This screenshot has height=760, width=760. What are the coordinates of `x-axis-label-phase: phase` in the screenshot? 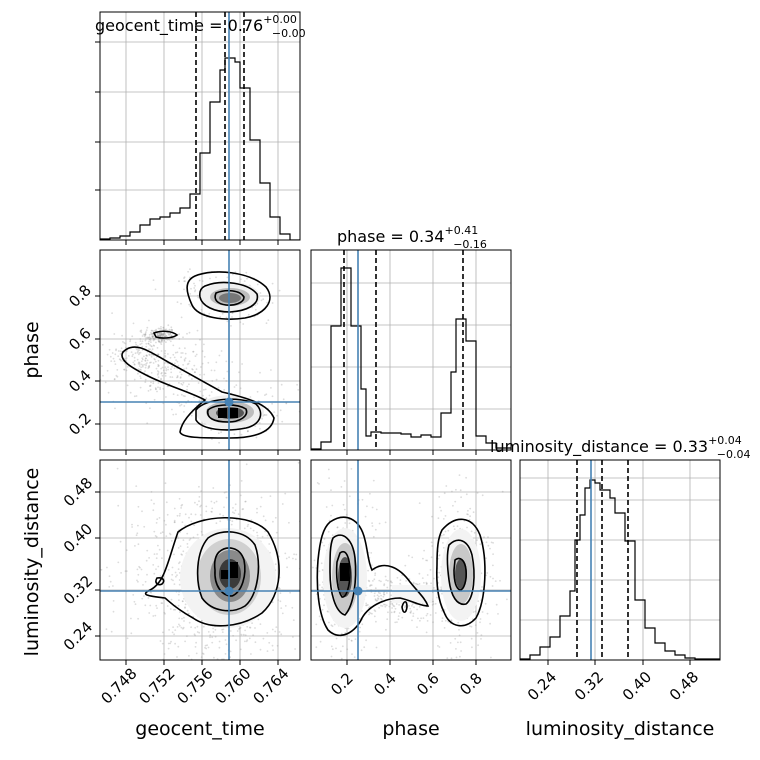 It's located at (410, 729).